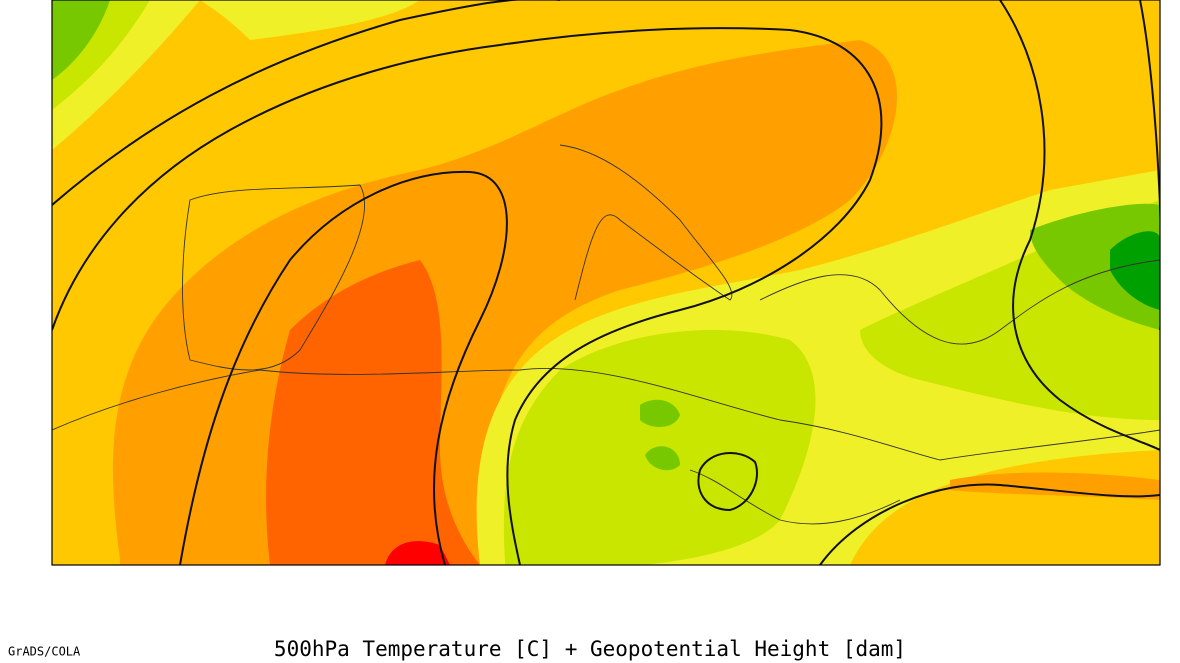 This screenshot has width=1180, height=663. What do you see at coordinates (44, 652) in the screenshot?
I see `credit: GrADS/COLA` at bounding box center [44, 652].